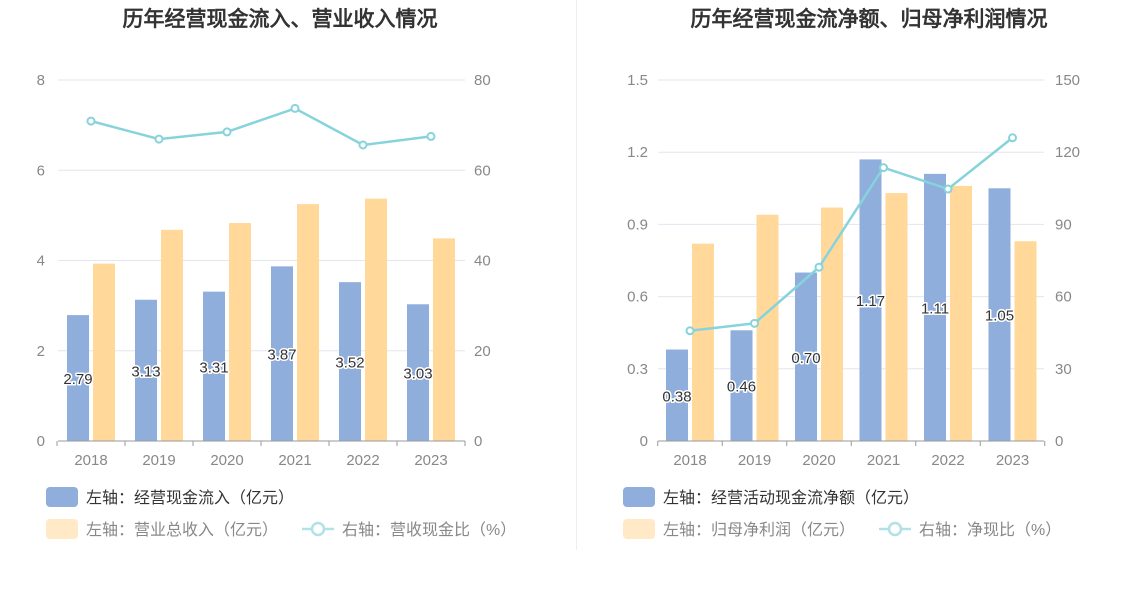 The image size is (1148, 589). I want to click on legend-label-orange: 左轴：营业总收入（亿元）, so click(182, 530).